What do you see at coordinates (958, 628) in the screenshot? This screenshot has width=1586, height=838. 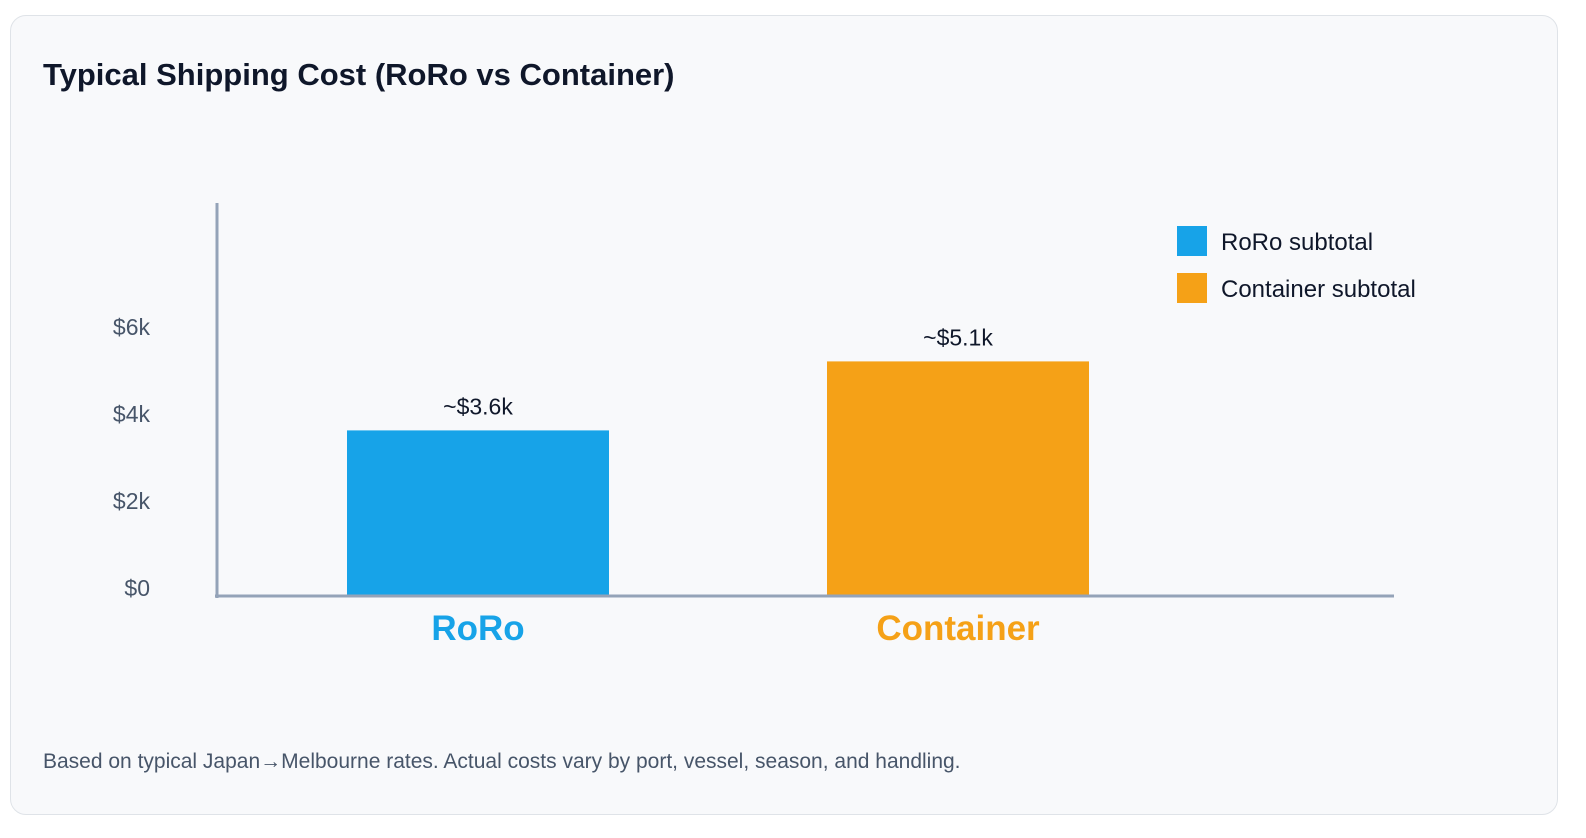 I see `x-category-label: Container` at bounding box center [958, 628].